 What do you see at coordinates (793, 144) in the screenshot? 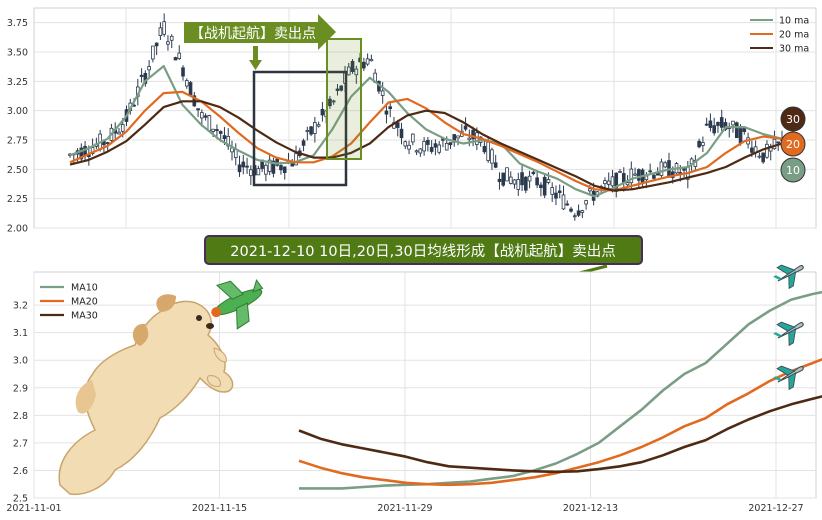
I see `ma-markers: 30 20 10` at bounding box center [793, 144].